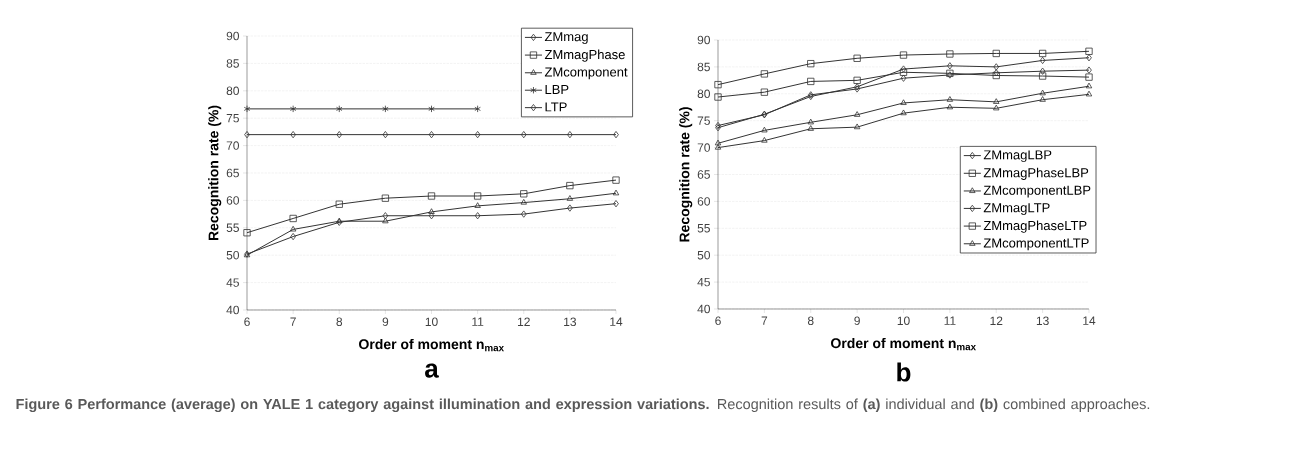  I want to click on text: Figure 6 Performance (average) on YALE 1 category against illumination and expression variations. Recognition results of (a) individual and (b) combined approaches., so click(583, 405).